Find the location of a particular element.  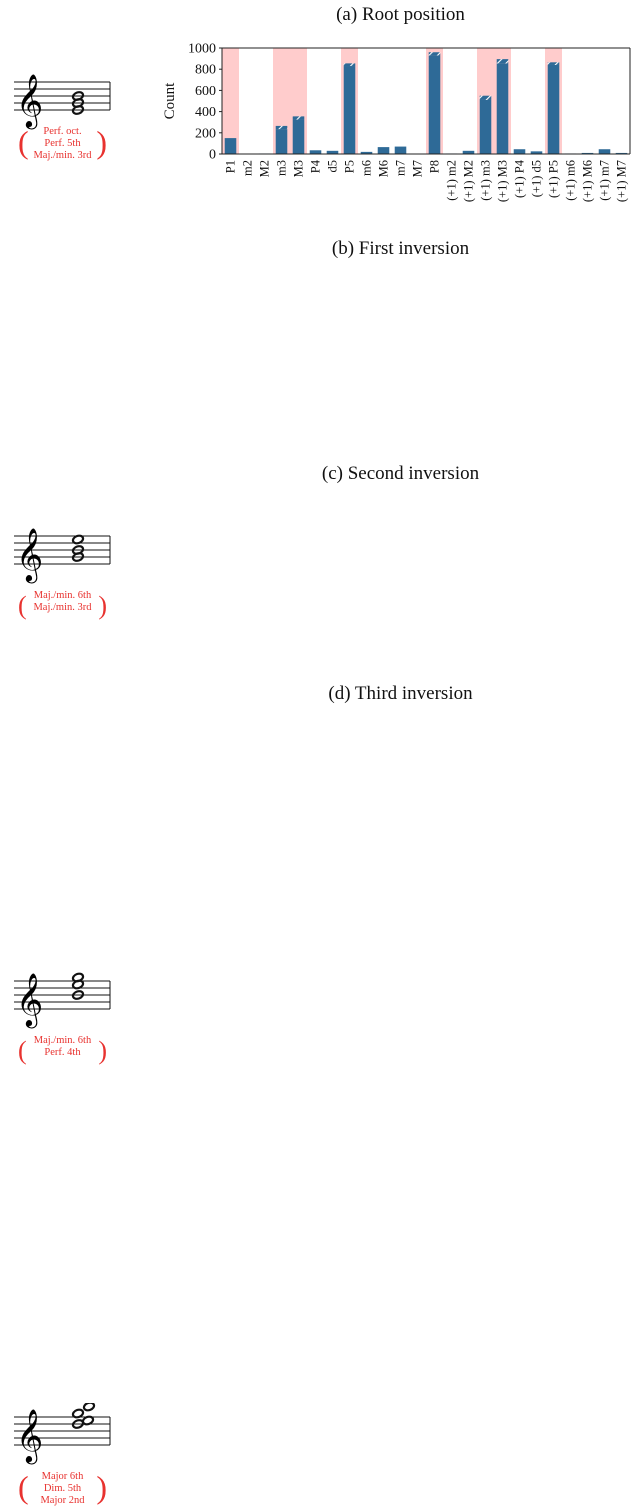

x-tick-label: P8 is located at coordinates (435, 166).